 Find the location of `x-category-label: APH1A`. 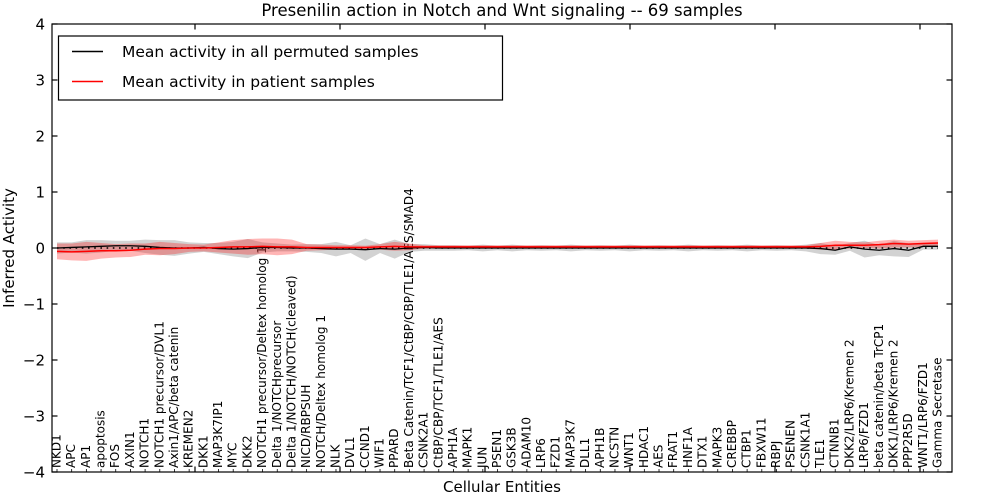

x-category-label: APH1A is located at coordinates (453, 447).